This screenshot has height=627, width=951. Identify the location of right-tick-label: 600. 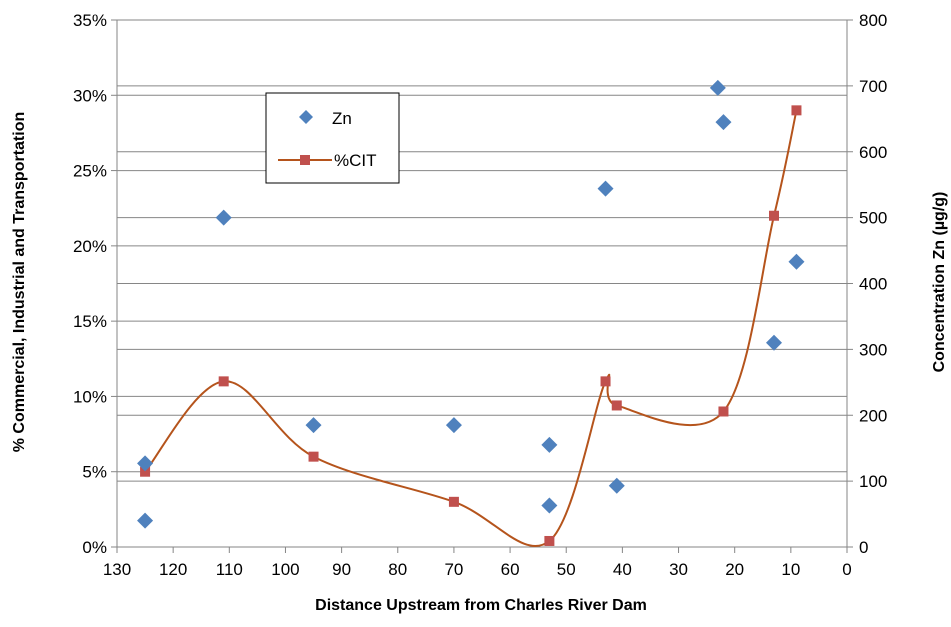
(873, 152).